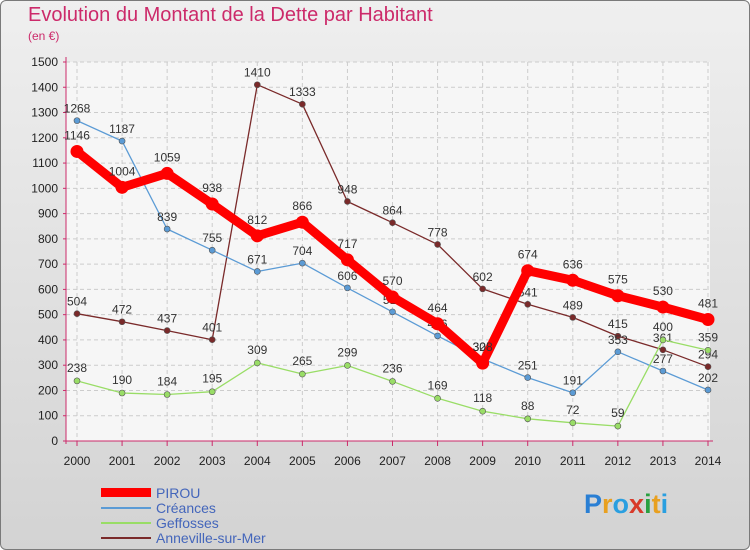 This screenshot has height=550, width=750. Describe the element at coordinates (392, 368) in the screenshot. I see `data-label: 236` at that location.